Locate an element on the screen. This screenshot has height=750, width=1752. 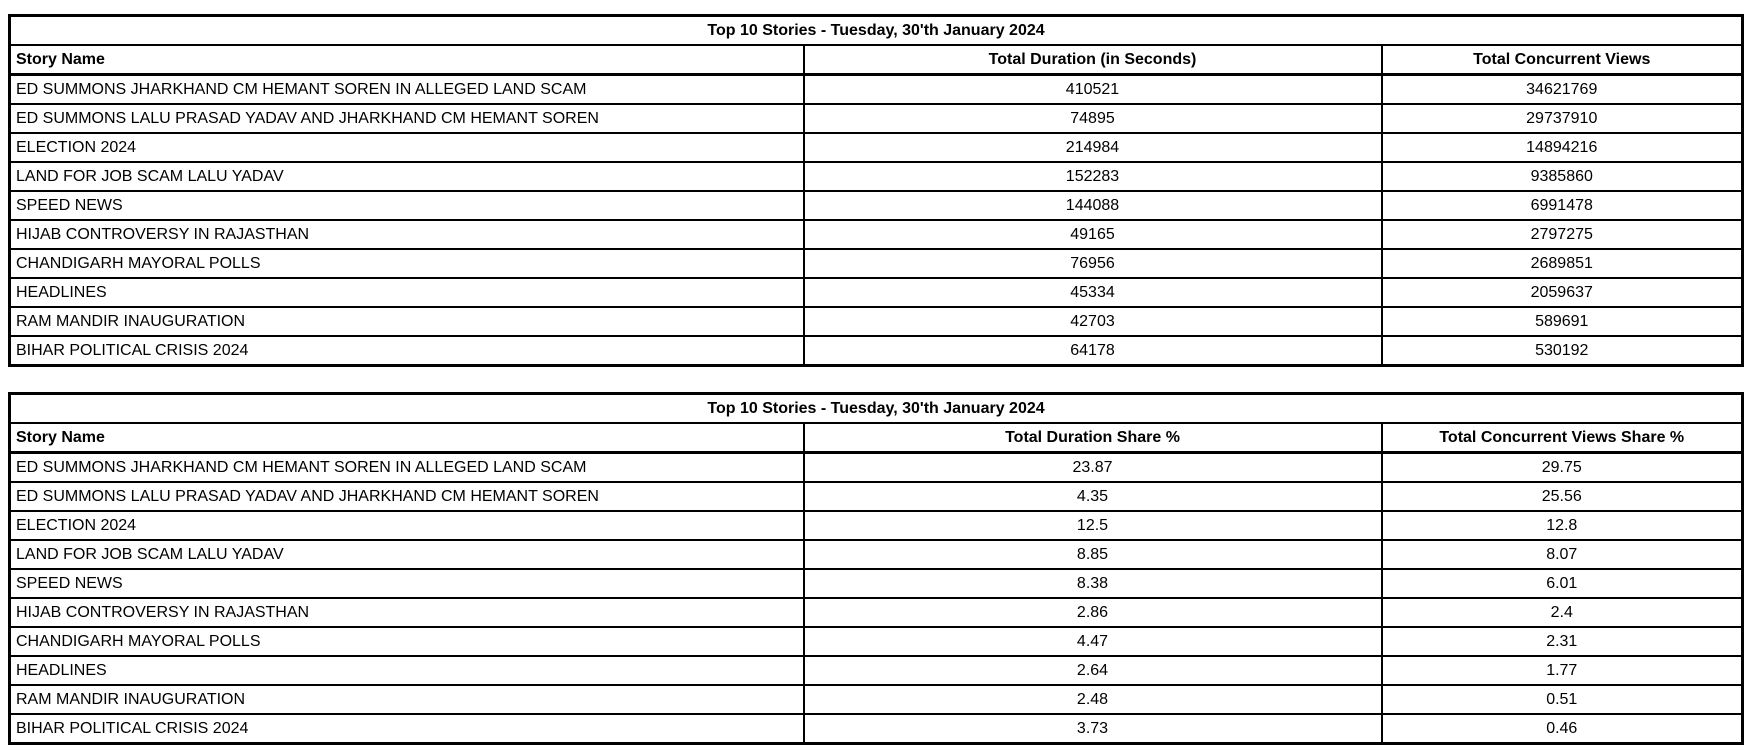
column-header: Total Concurrent Views is located at coordinates (1562, 60).